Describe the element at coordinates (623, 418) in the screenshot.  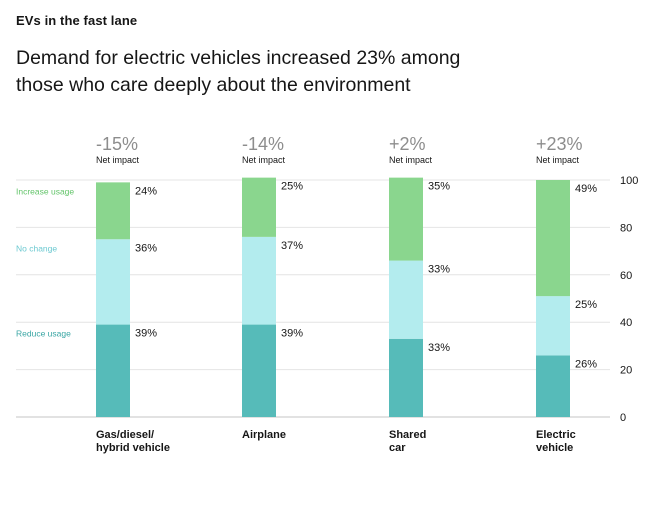
I see `y-tick-label-0: 0` at that location.